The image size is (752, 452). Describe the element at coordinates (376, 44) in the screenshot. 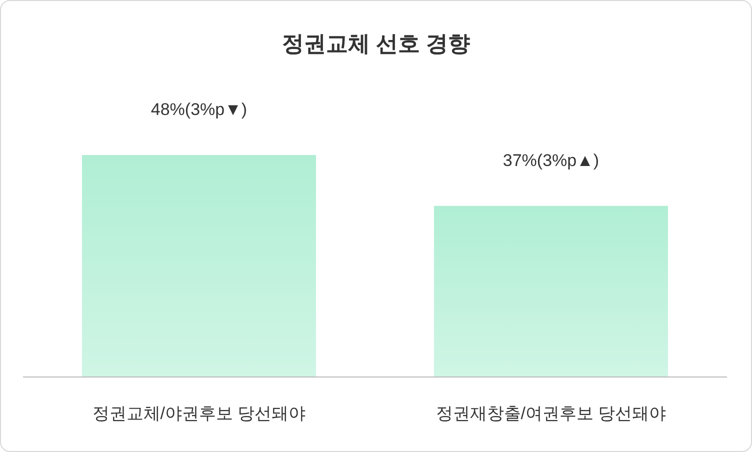

I see `chart-title: 정권교체 선호 경향` at that location.